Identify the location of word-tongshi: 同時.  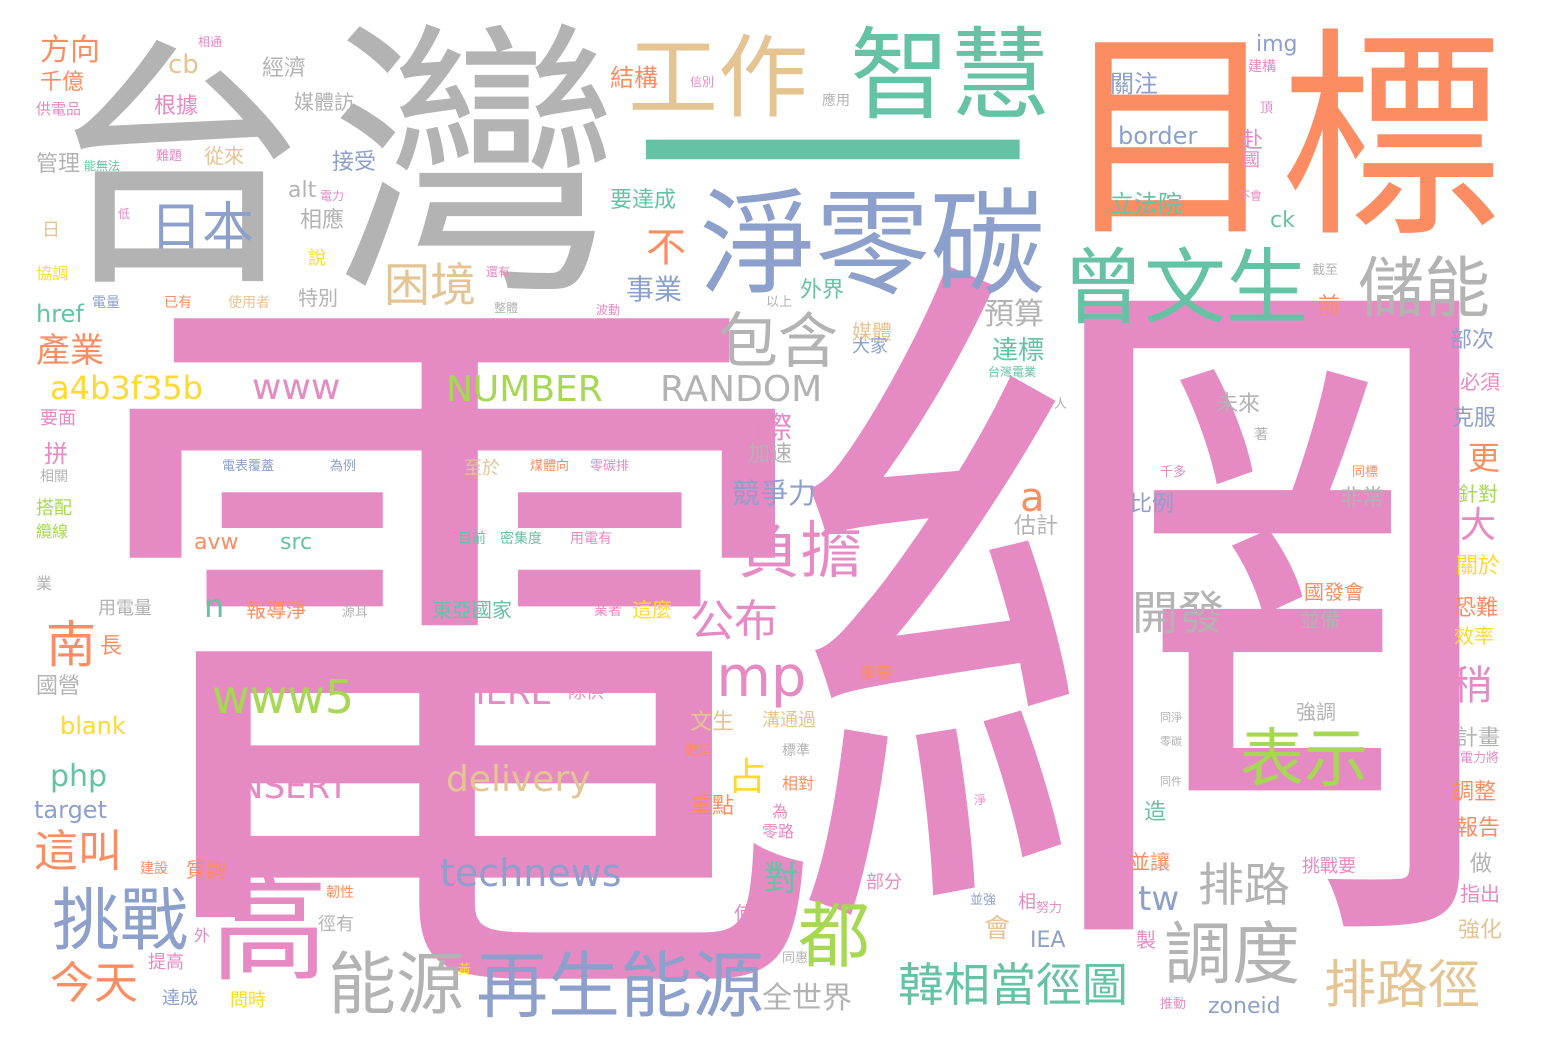
(328, 866).